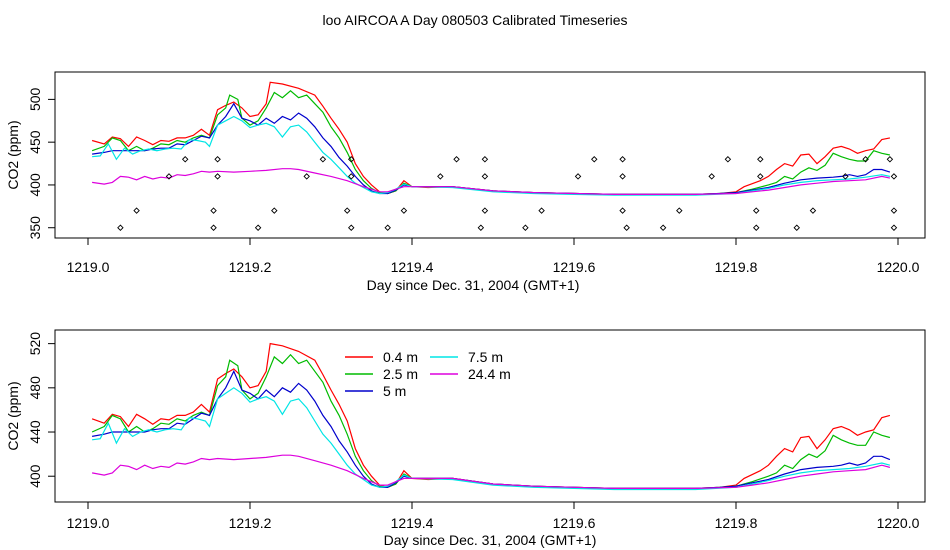 This screenshot has height=550, width=950. What do you see at coordinates (35, 142) in the screenshot?
I see `y-tick-label: 450` at bounding box center [35, 142].